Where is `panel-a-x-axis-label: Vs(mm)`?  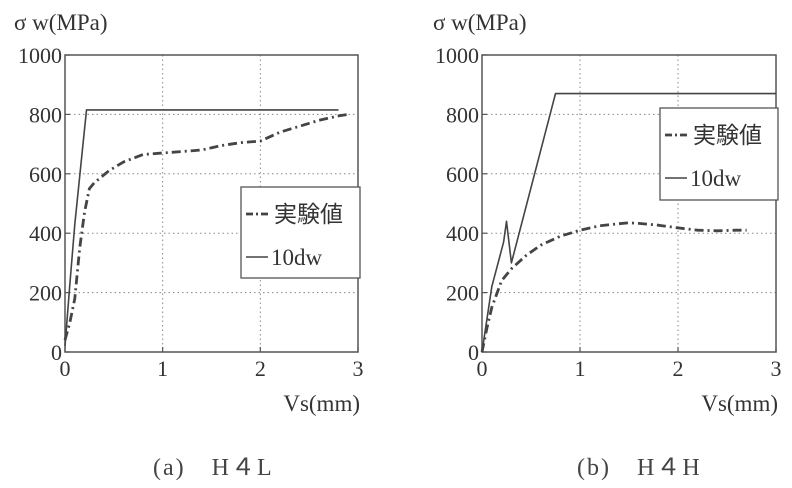 panel-a-x-axis-label: Vs(mm) is located at coordinates (321, 403).